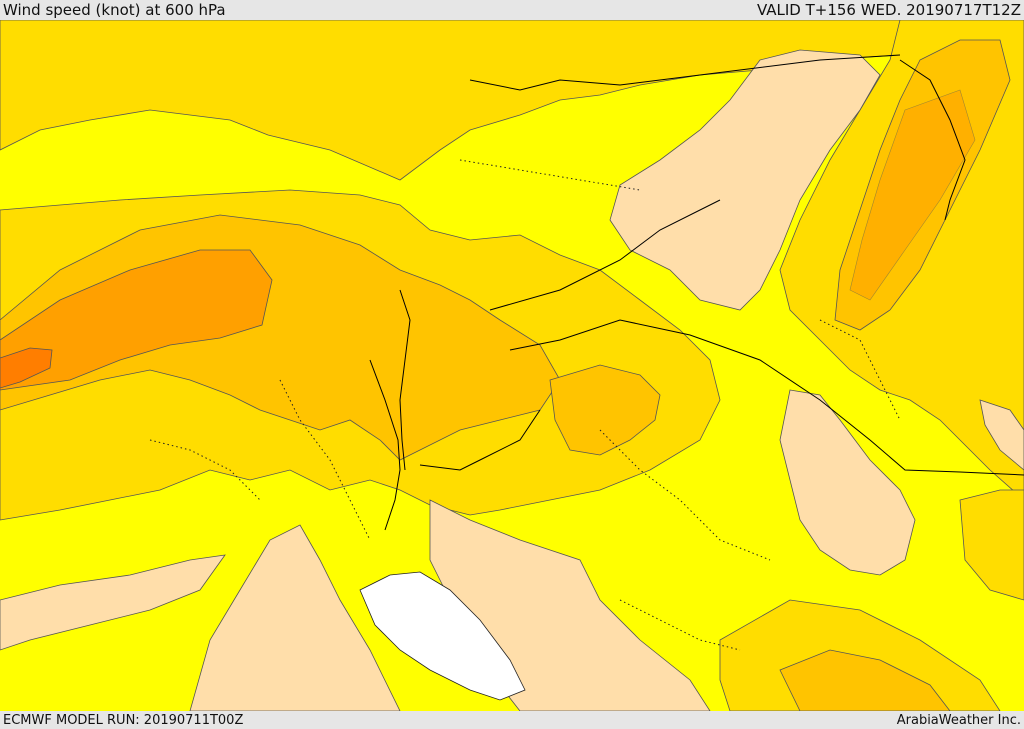  I want to click on border-jordan, so click(766, 397).